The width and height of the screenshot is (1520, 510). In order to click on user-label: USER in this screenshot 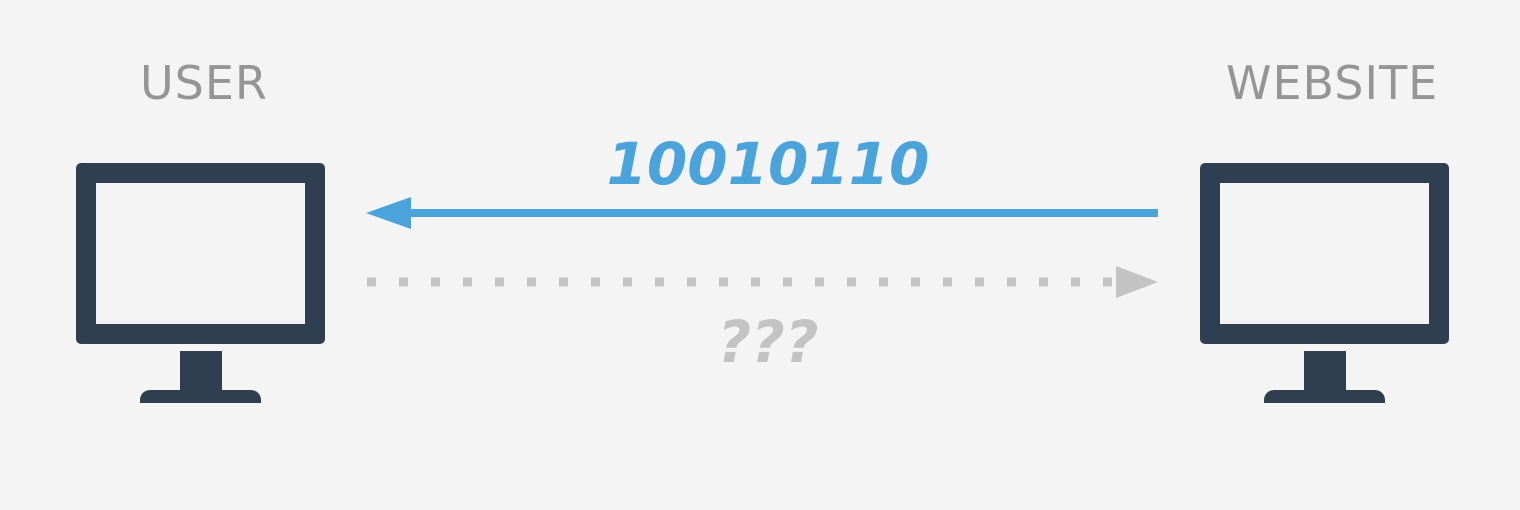, I will do `click(204, 83)`.